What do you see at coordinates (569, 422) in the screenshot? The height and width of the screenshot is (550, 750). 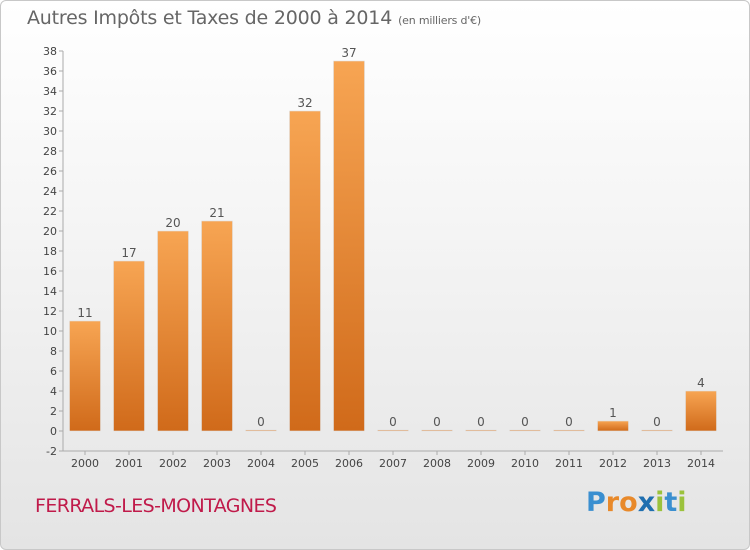 I see `data-label-2011: 0` at bounding box center [569, 422].